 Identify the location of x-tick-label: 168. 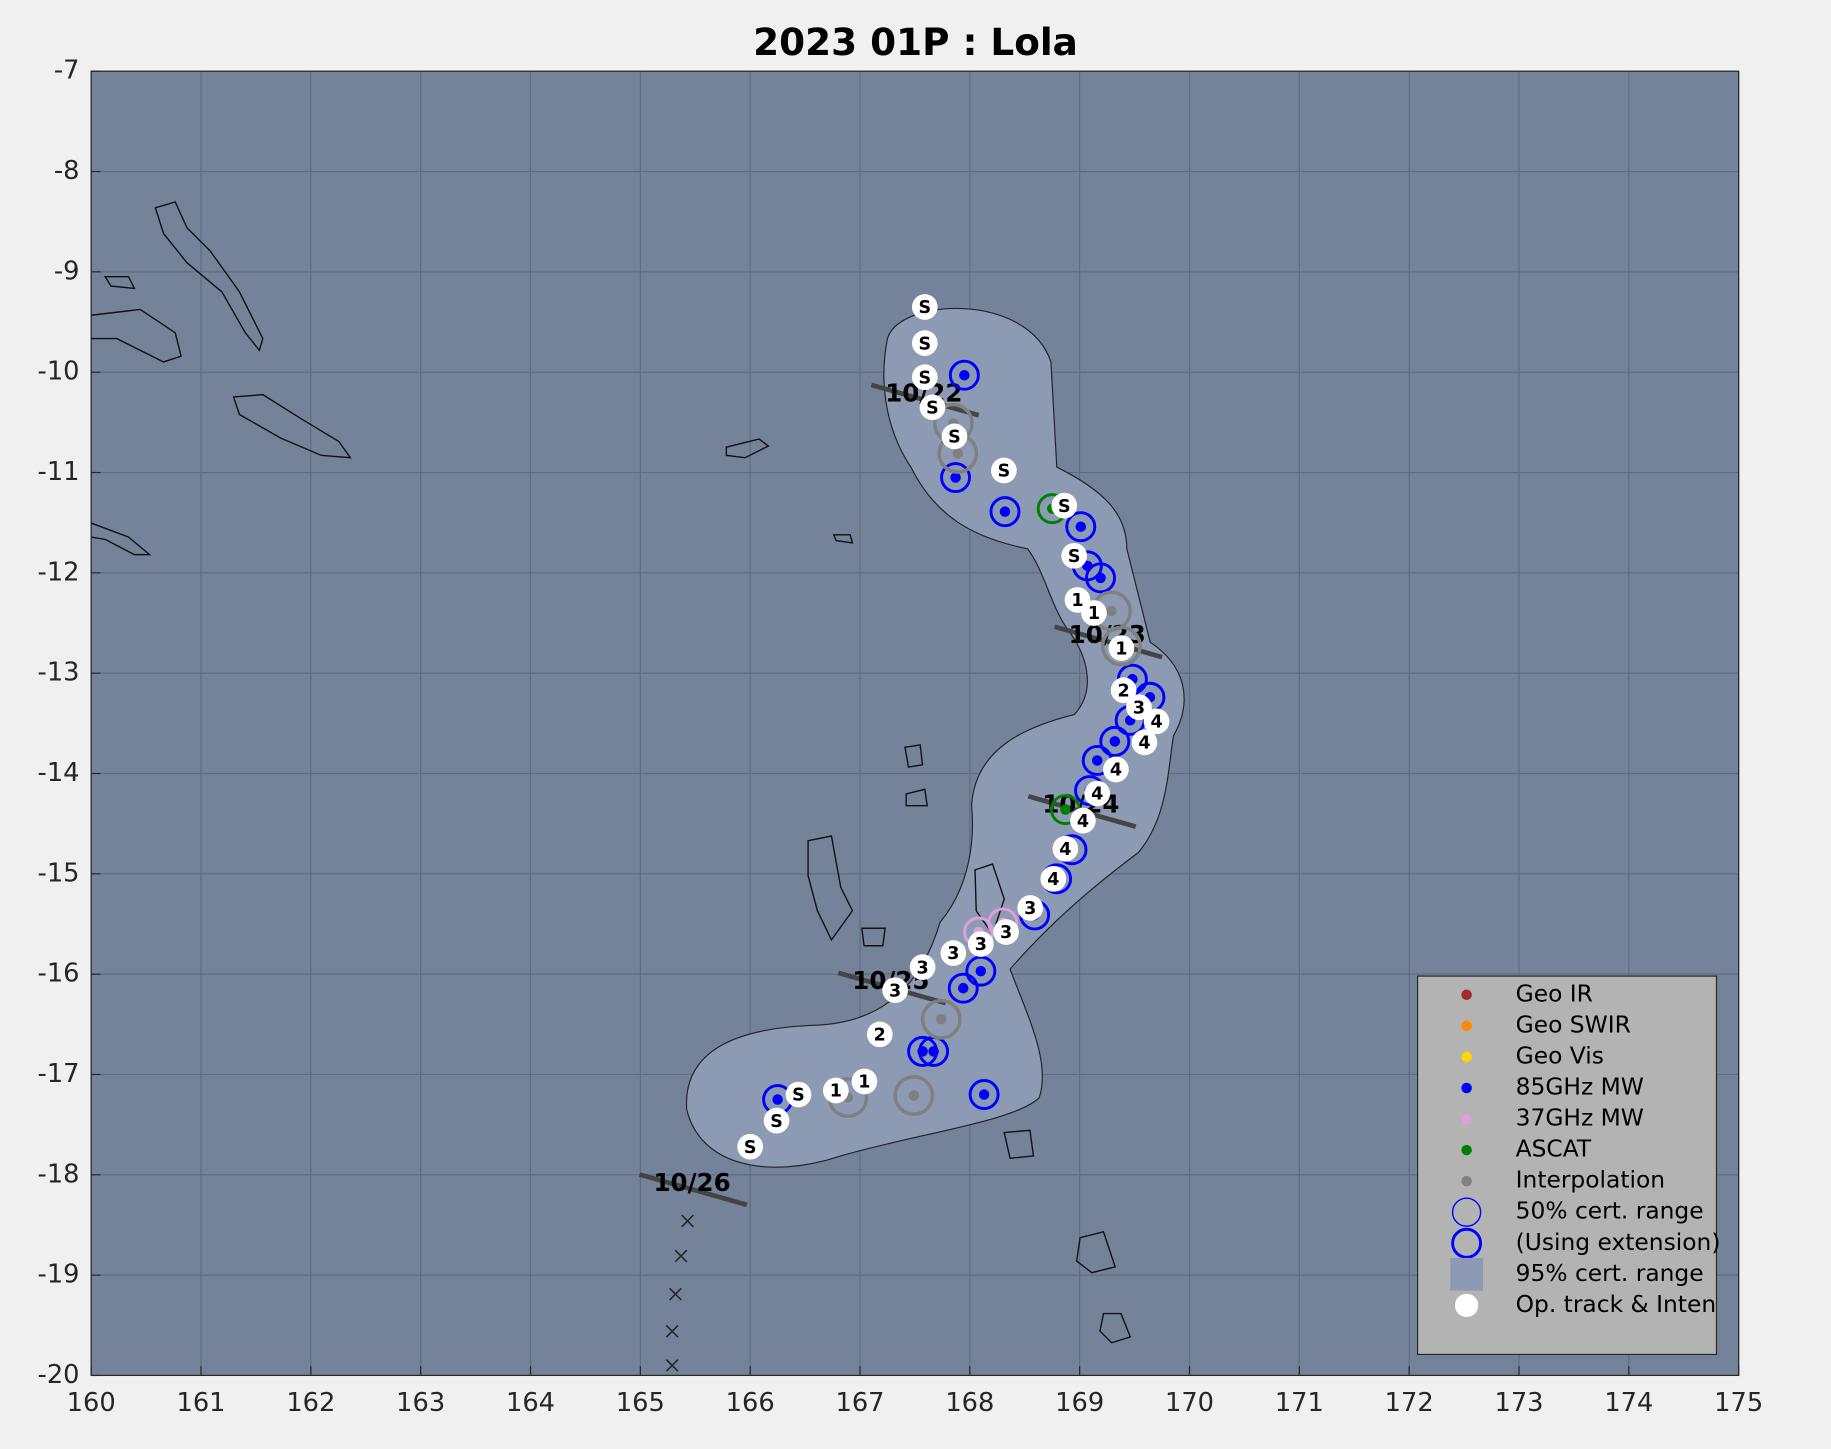
(969, 1403).